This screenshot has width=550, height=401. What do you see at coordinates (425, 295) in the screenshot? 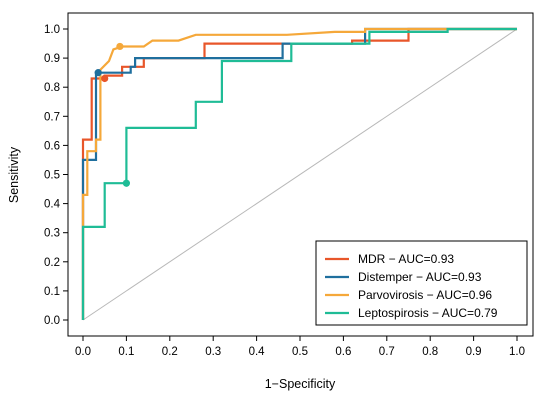
I see `legend-label-parvovirosis: Parvovirosis − AUC=0.96` at bounding box center [425, 295].